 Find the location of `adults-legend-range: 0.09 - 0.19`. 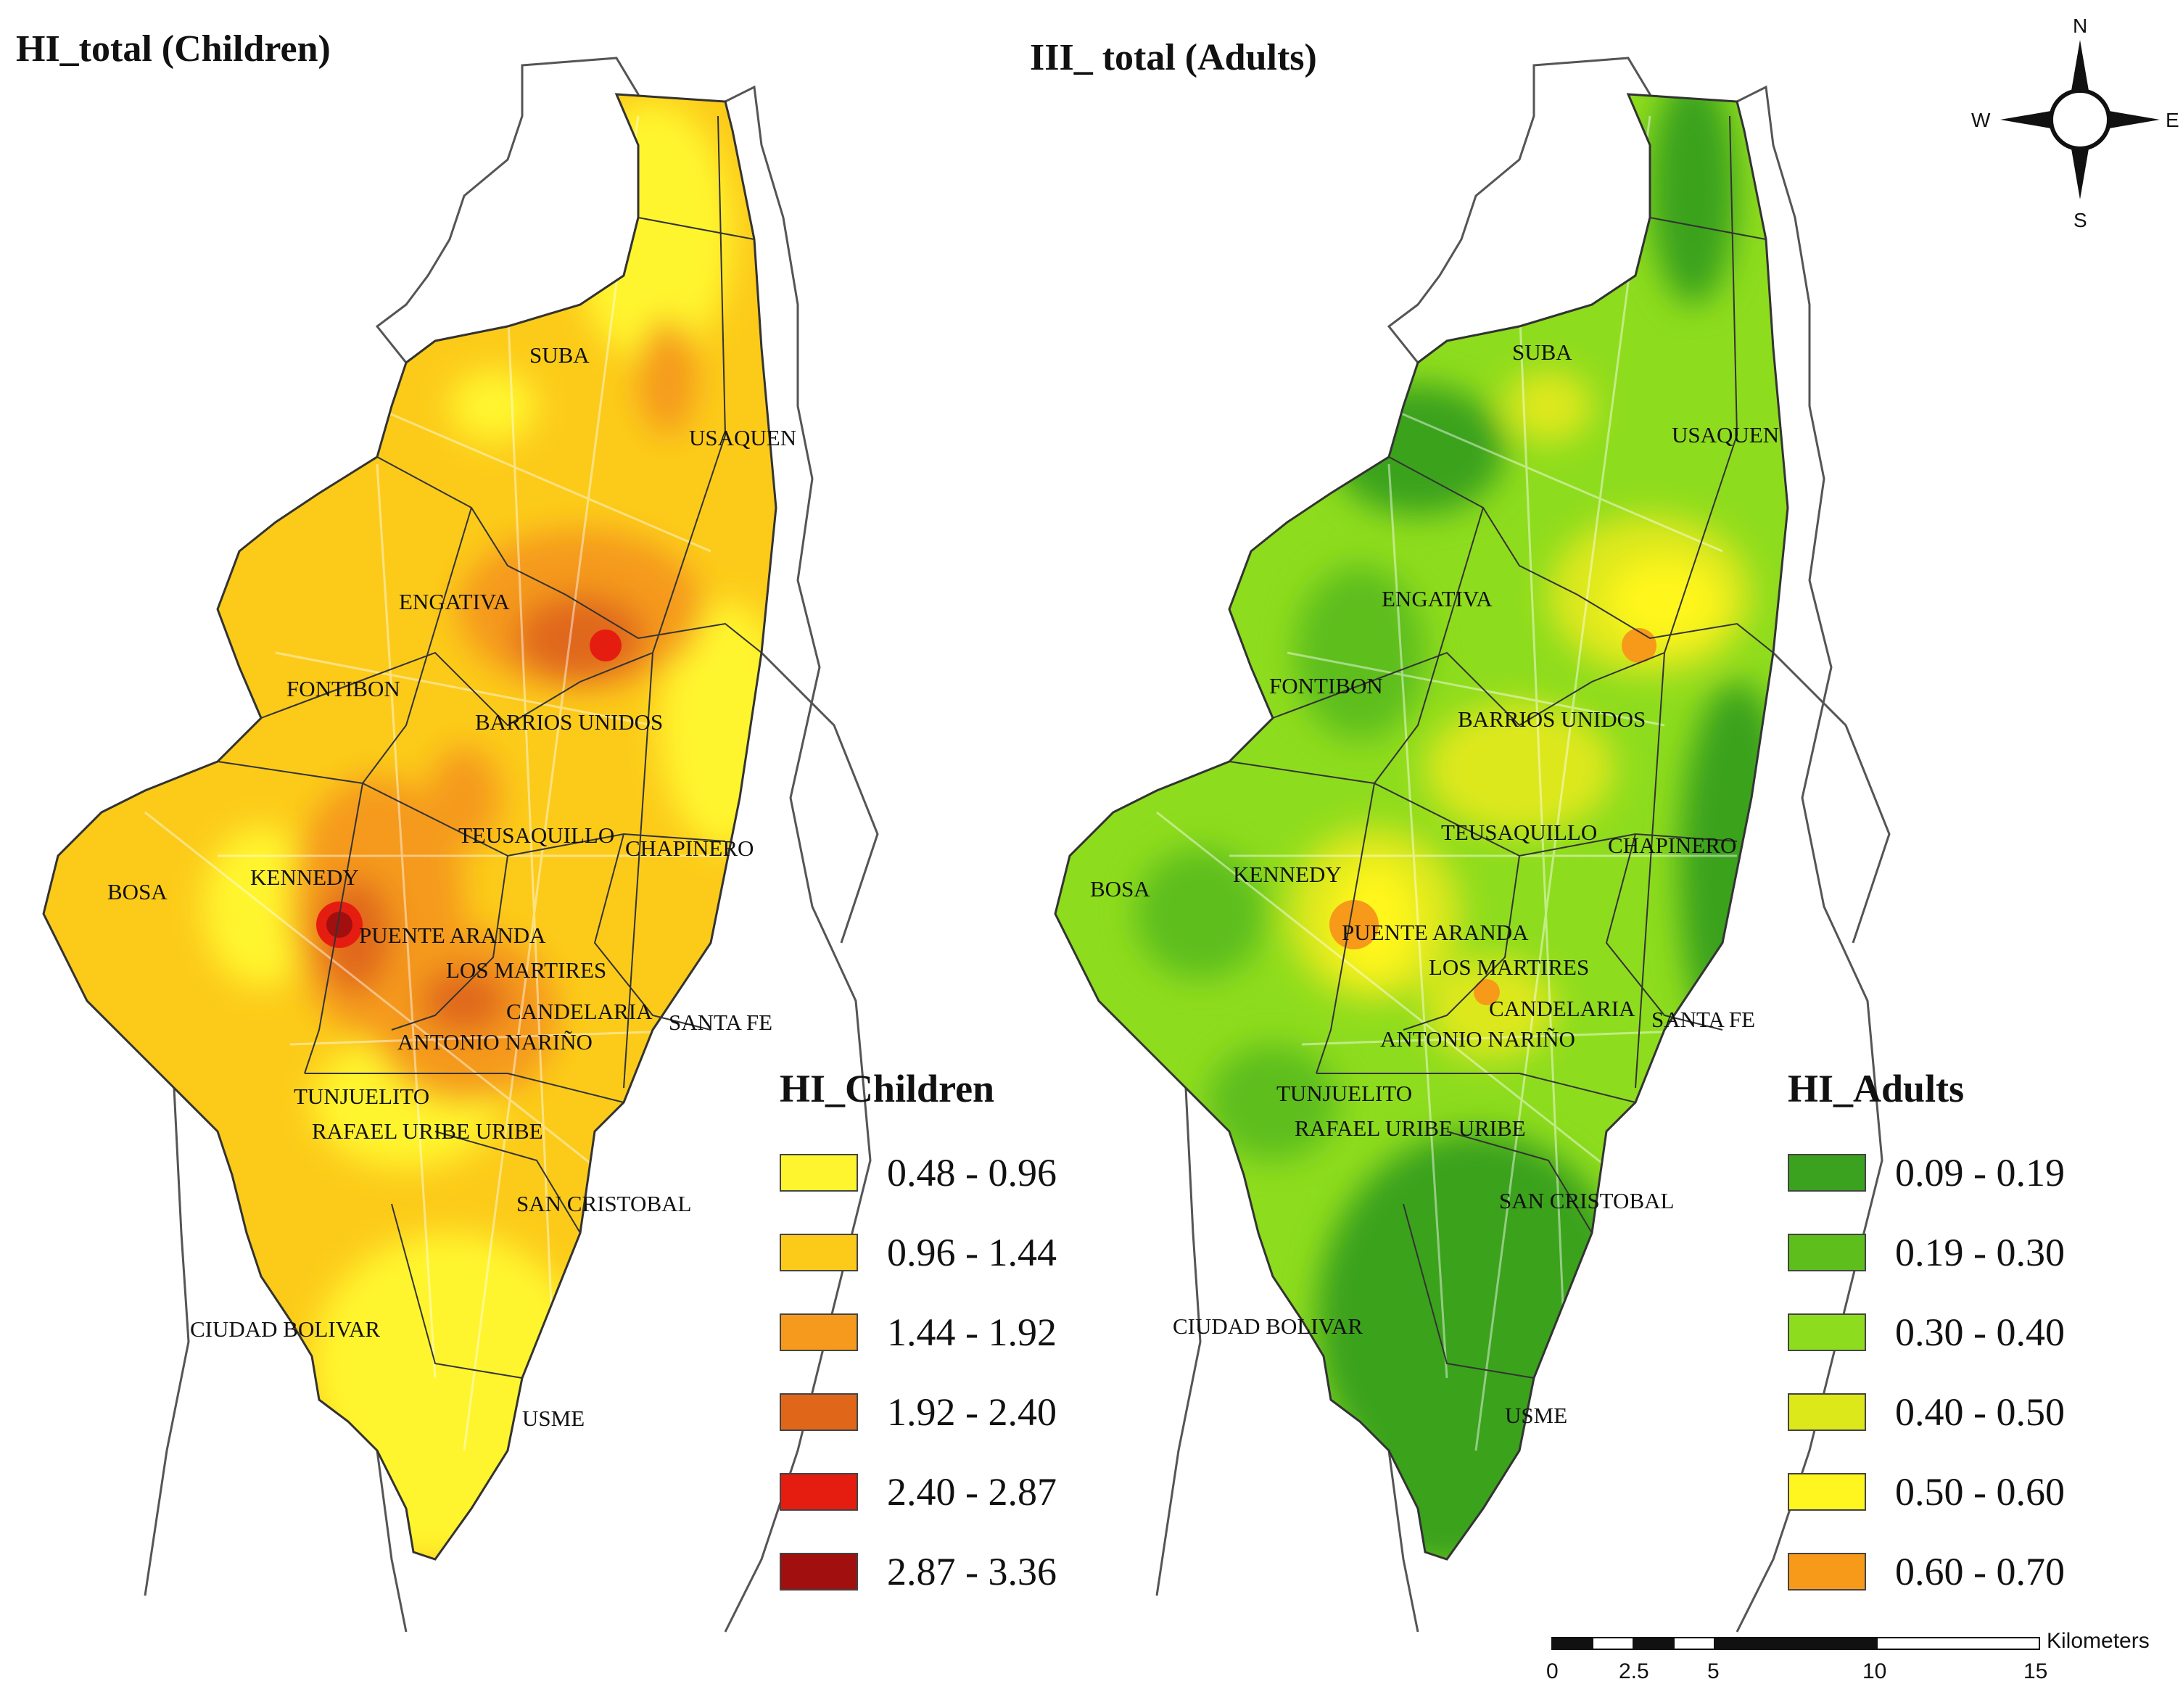

adults-legend-range: 0.09 - 0.19 is located at coordinates (1980, 1173).